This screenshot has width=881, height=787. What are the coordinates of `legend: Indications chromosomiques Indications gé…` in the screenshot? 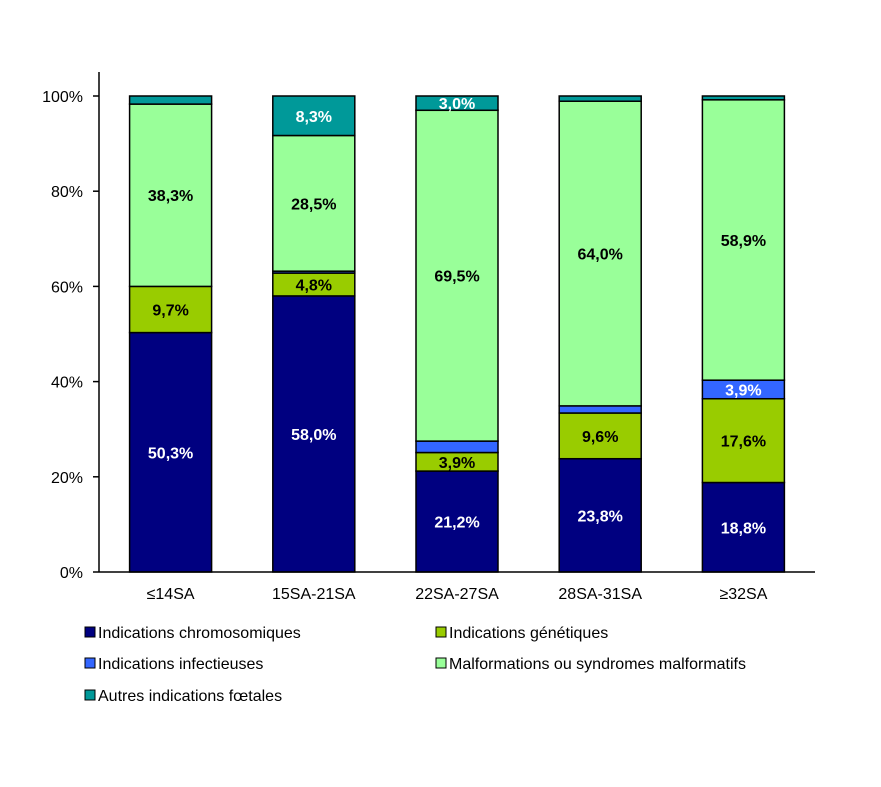 It's located at (415, 665).